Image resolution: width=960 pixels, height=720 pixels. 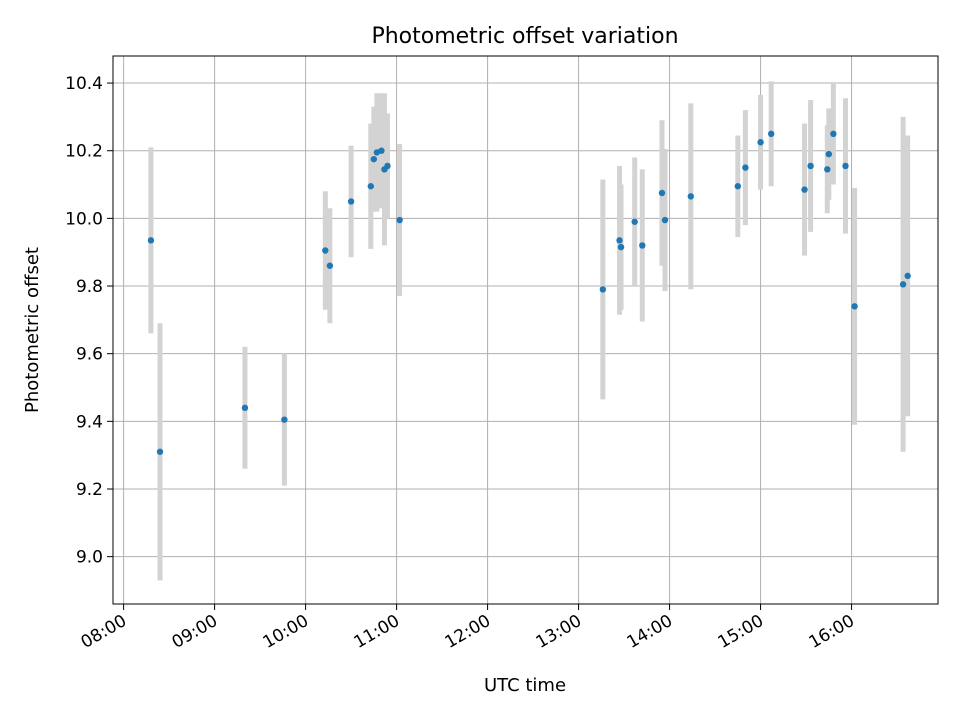 I want to click on y-axis-ticks: 9.0 9.2 9.4 9.6 9.8 10.0 10.2 10.4, so click(x=89, y=321).